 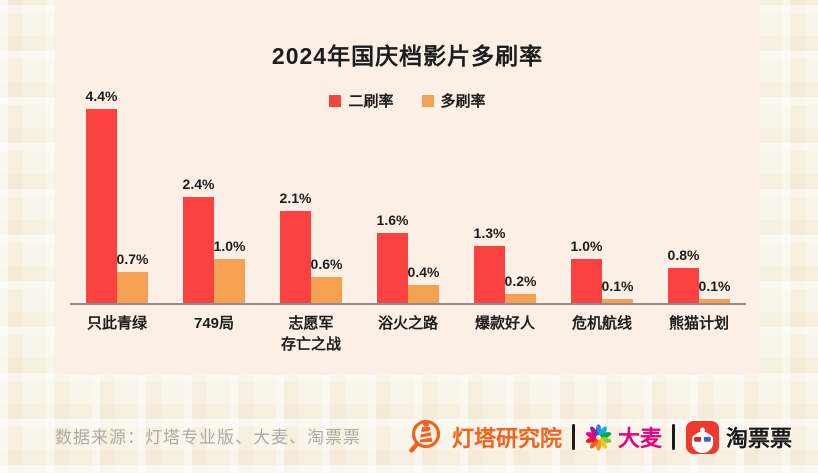 I want to click on x-axis-line, so click(x=408, y=304).